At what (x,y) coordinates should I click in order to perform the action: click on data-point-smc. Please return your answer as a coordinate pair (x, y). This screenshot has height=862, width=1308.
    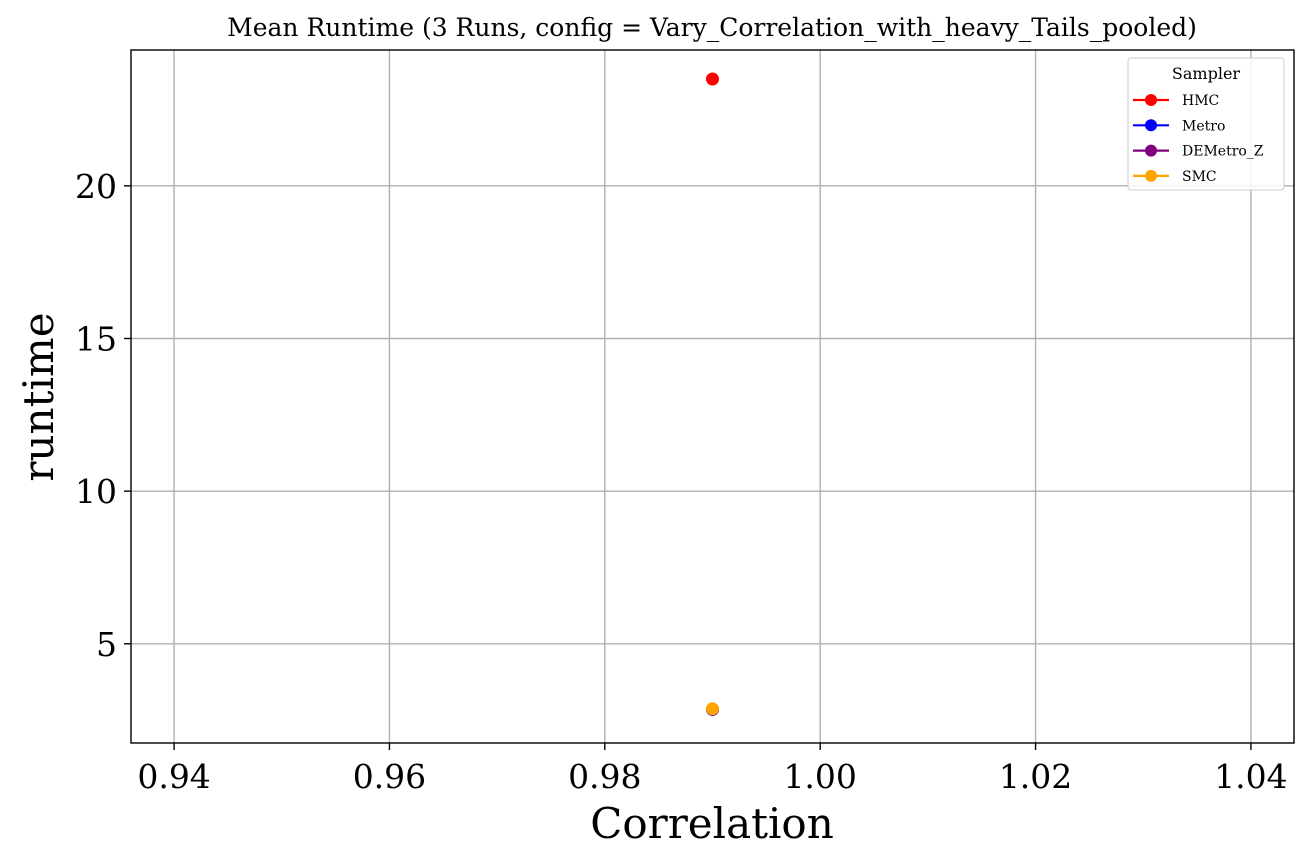
    Looking at the image, I should click on (712, 709).